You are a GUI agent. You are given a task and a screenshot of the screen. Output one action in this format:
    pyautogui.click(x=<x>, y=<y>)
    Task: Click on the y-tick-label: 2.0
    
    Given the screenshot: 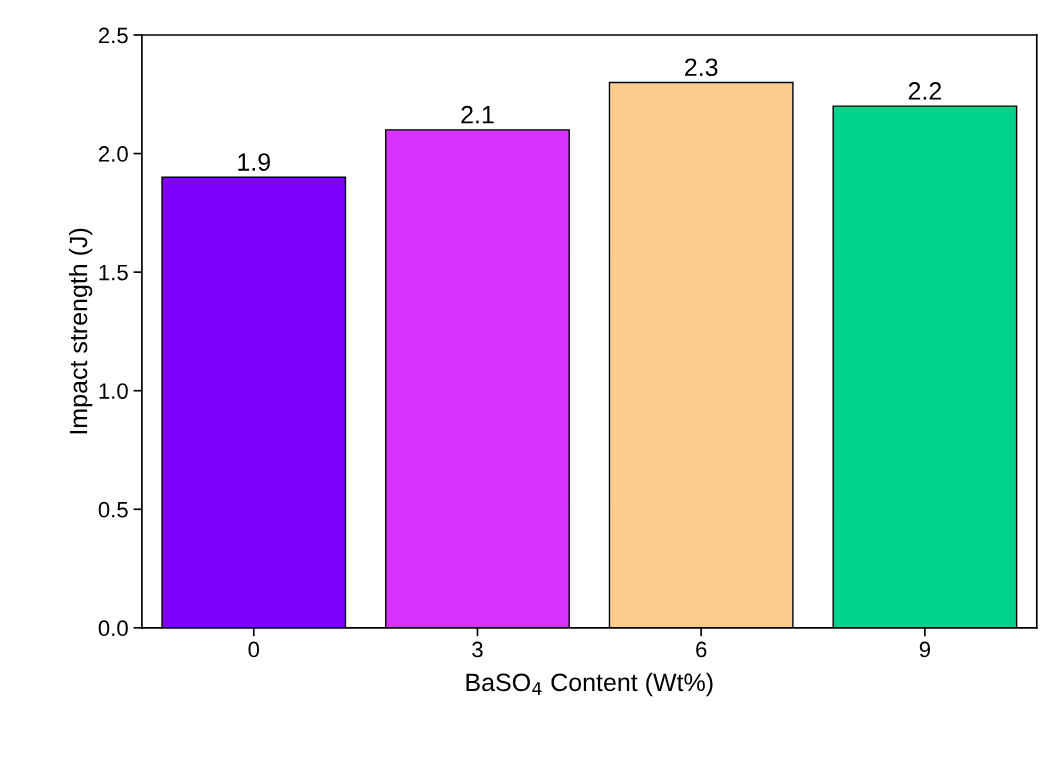 What is the action you would take?
    pyautogui.click(x=113, y=154)
    